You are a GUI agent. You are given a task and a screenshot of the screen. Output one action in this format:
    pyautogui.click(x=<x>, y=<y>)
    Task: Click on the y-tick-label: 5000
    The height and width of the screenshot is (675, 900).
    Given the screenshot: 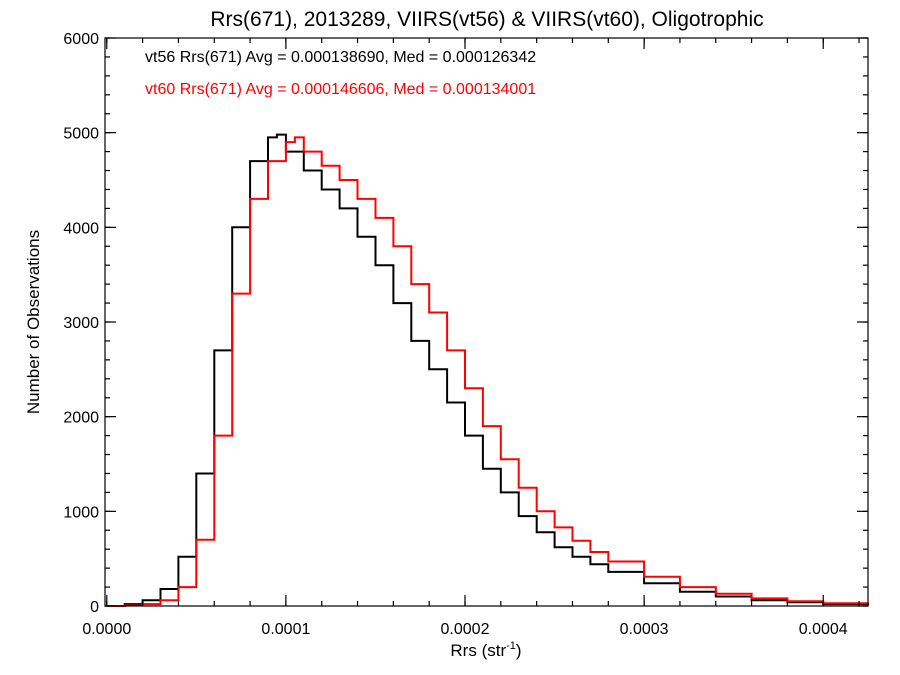 What is the action you would take?
    pyautogui.click(x=81, y=134)
    